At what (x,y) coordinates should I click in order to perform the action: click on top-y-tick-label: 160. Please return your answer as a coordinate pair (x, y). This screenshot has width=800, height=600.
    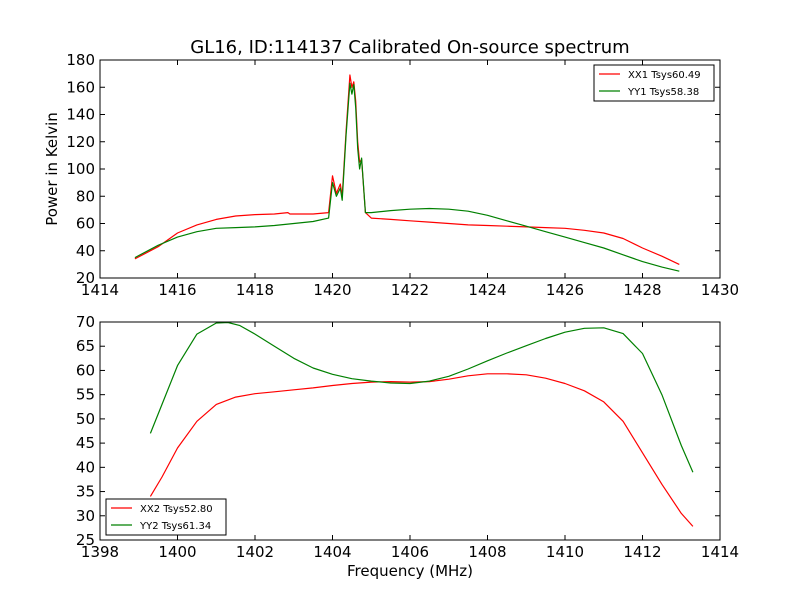
    Looking at the image, I should click on (80, 87).